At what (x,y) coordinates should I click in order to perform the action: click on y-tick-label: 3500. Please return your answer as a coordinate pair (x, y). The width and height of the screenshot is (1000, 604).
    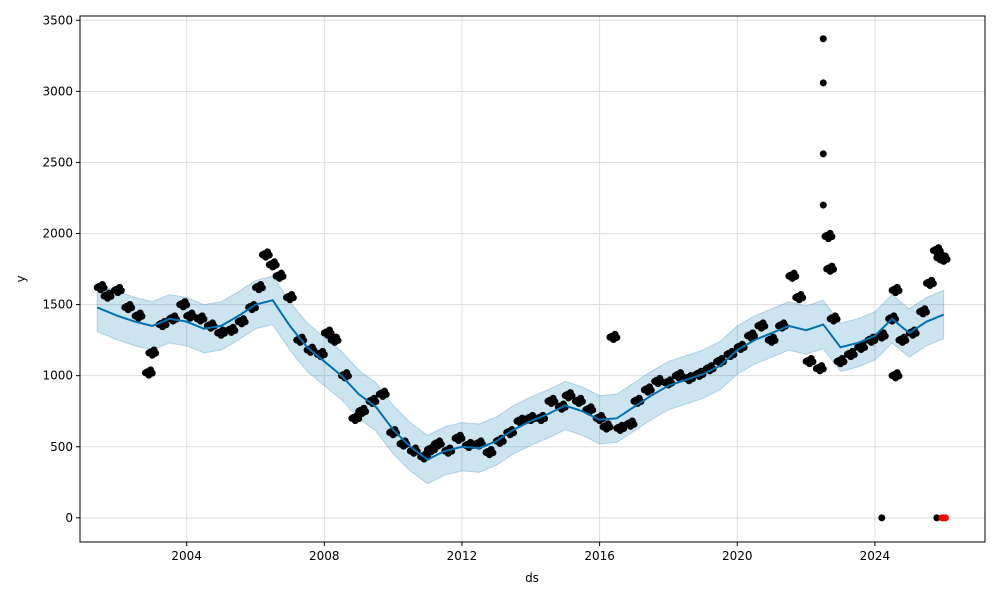
    Looking at the image, I should click on (57, 20).